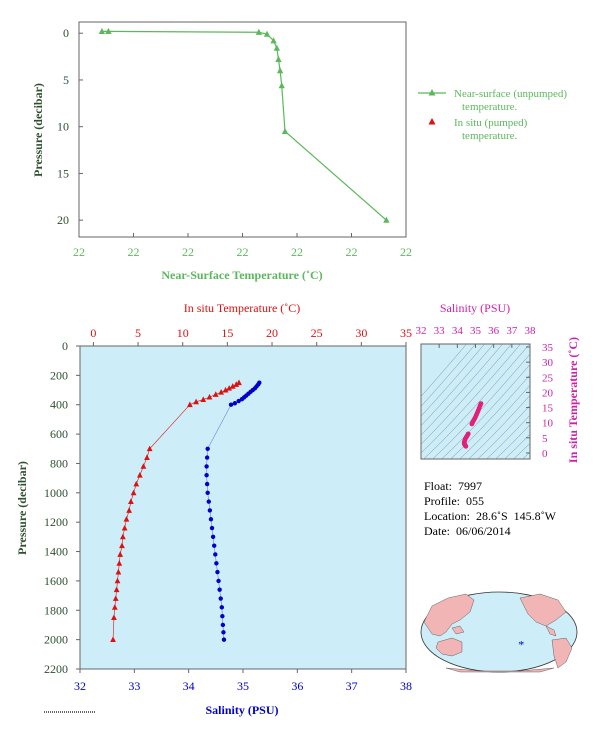 Image resolution: width=601 pixels, height=732 pixels. Describe the element at coordinates (548, 378) in the screenshot. I see `ts-temperature-tick-label: 25` at that location.